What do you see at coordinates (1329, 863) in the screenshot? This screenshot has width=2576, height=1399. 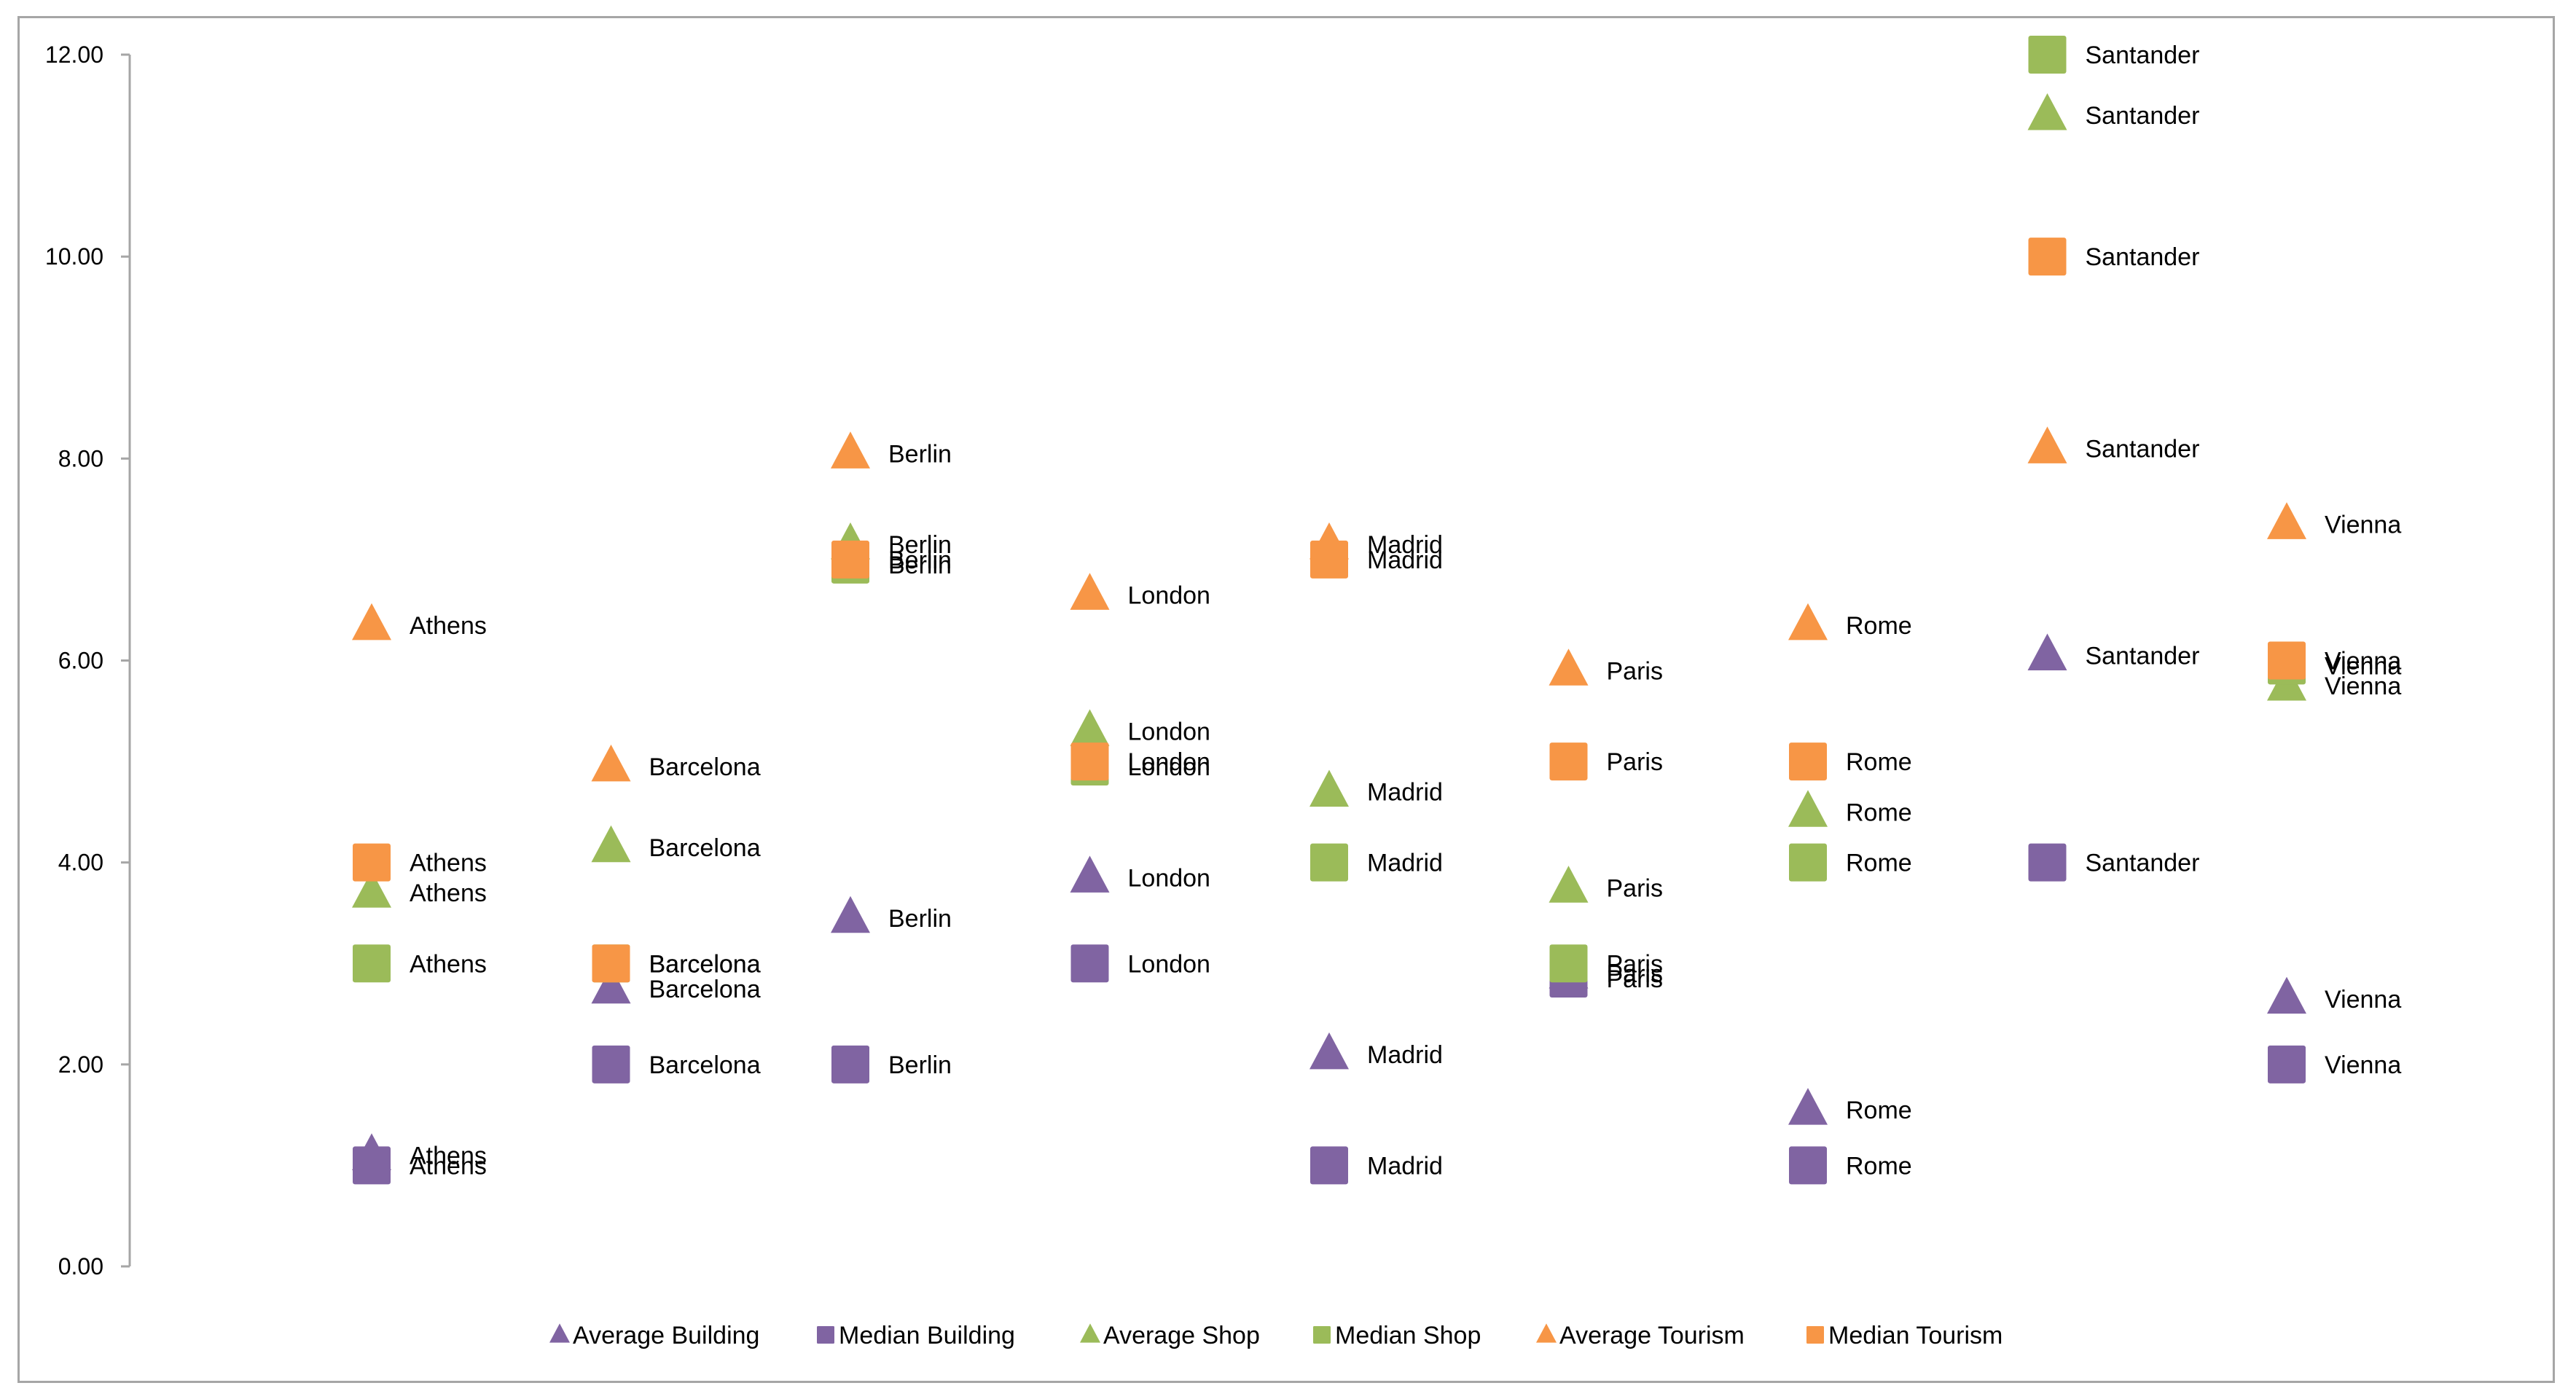 I see `point-median-shop-madrid` at bounding box center [1329, 863].